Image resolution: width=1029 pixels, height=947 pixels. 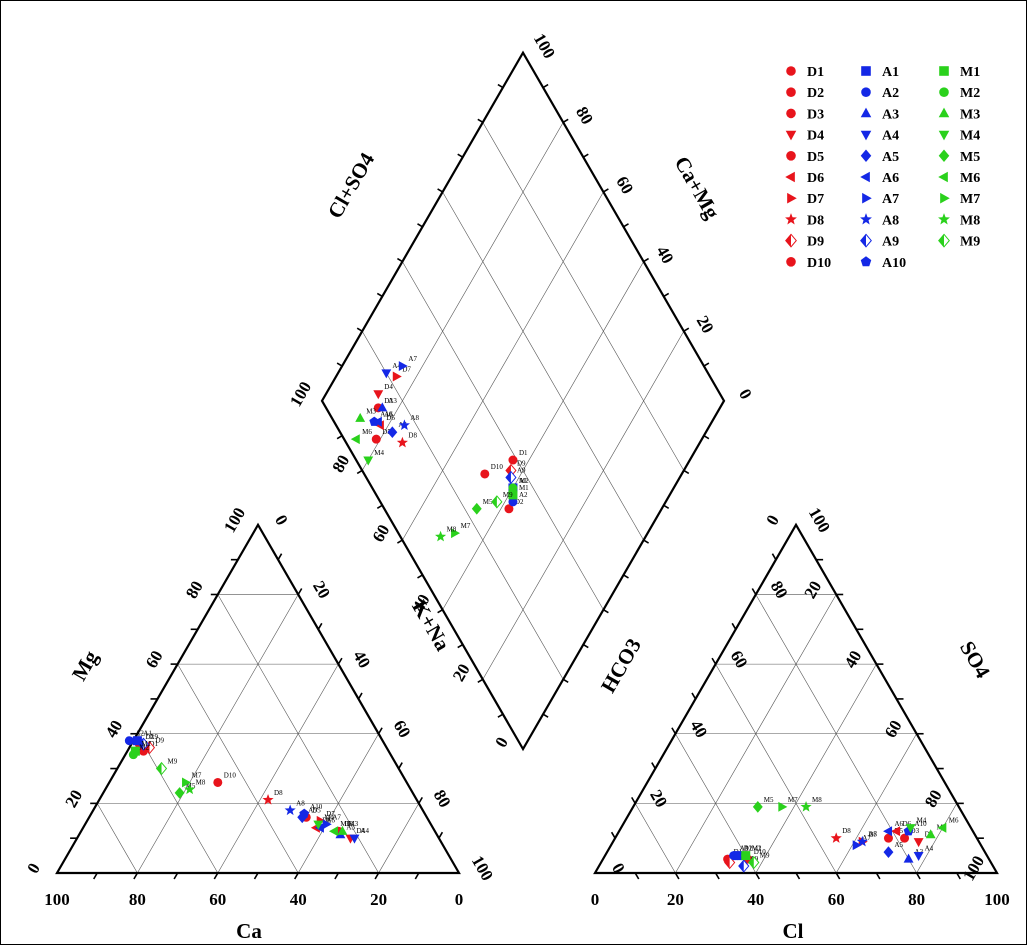 I want to click on tick-label-kna: 80, so click(x=442, y=798).